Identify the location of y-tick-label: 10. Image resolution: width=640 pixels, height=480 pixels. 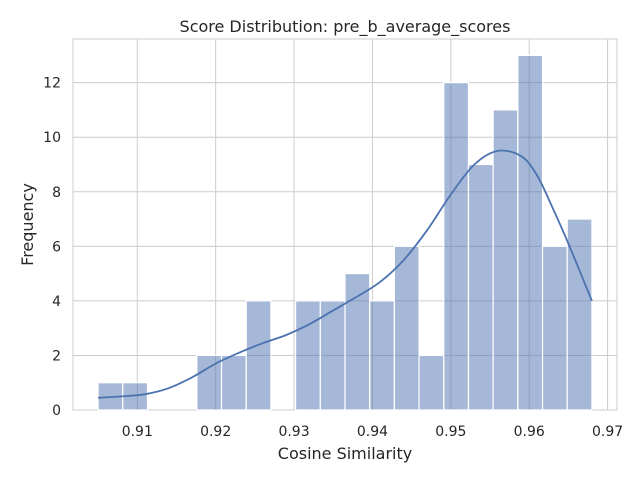
(52, 138).